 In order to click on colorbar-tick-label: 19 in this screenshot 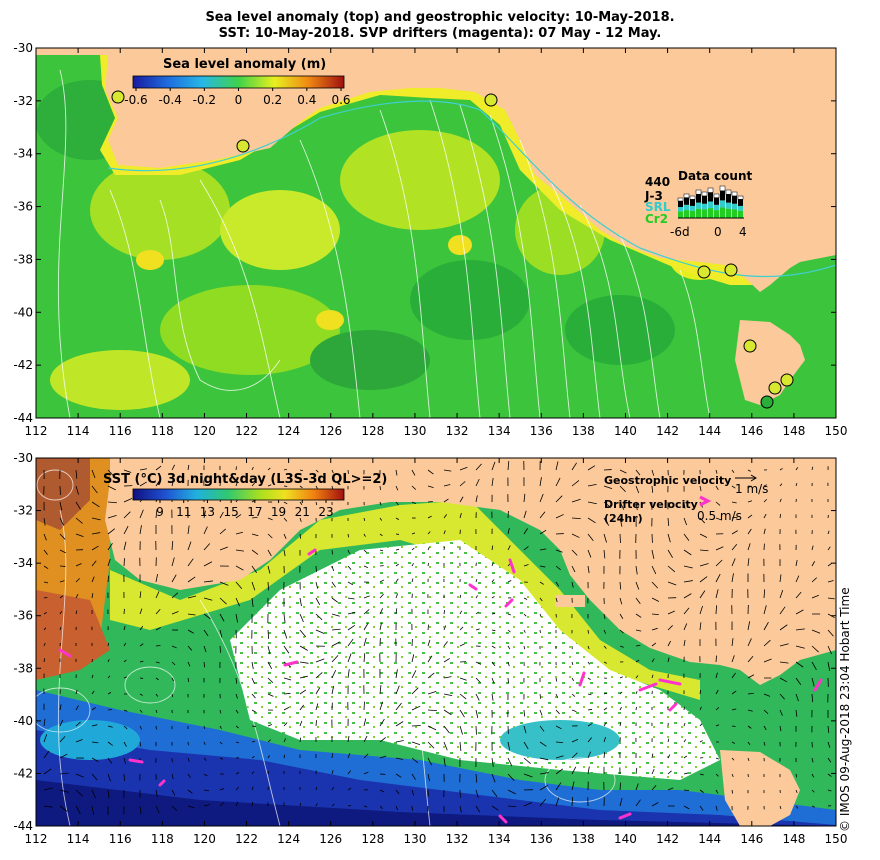, I will do `click(278, 512)`.